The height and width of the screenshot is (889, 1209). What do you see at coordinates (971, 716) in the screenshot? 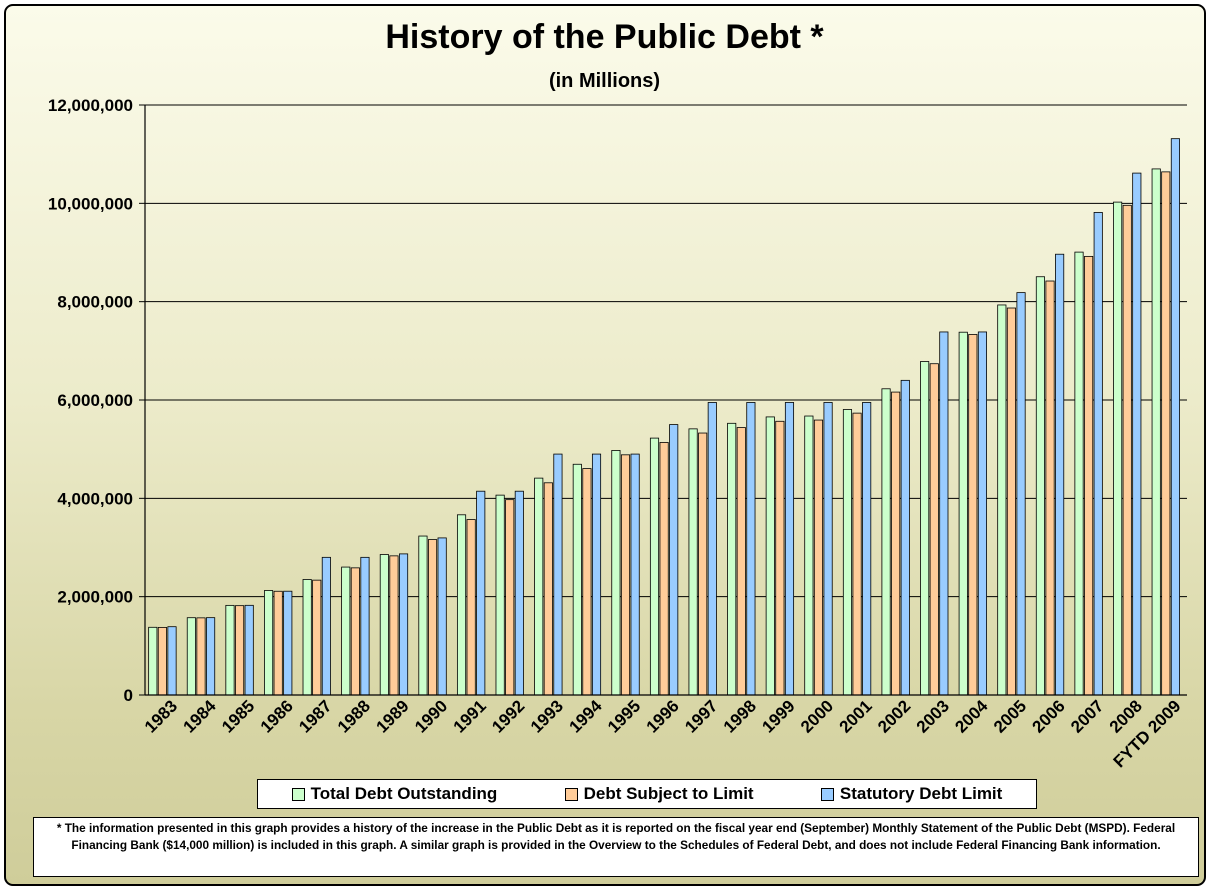
I see `x-tick-label: 2004` at bounding box center [971, 716].